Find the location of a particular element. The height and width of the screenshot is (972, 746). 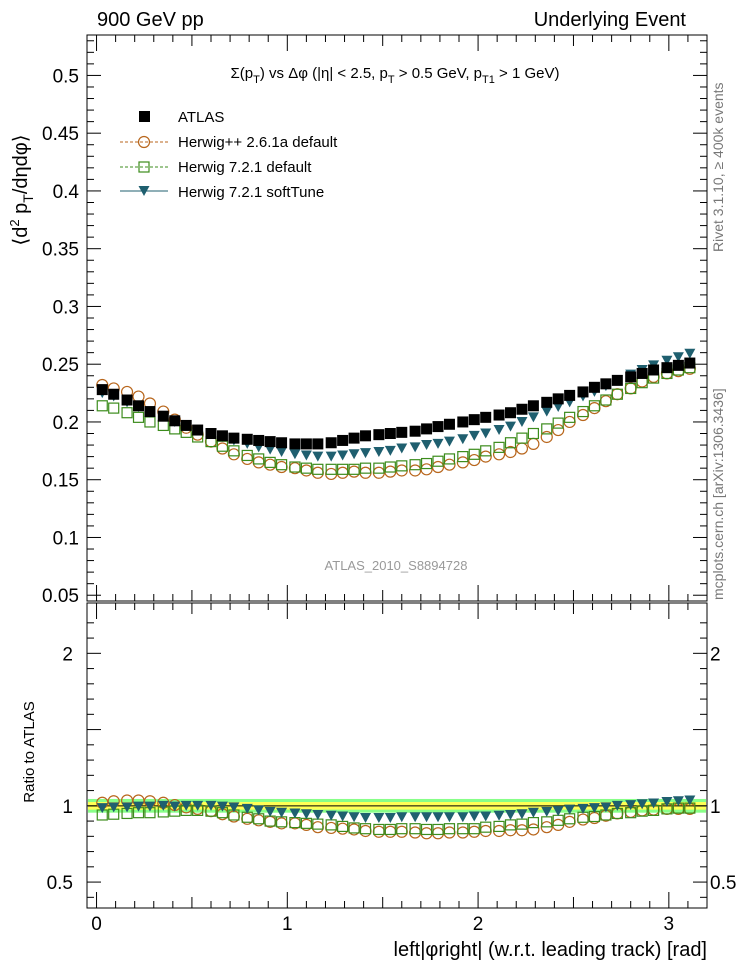

y-tick-label: 0.15 is located at coordinates (60, 481).